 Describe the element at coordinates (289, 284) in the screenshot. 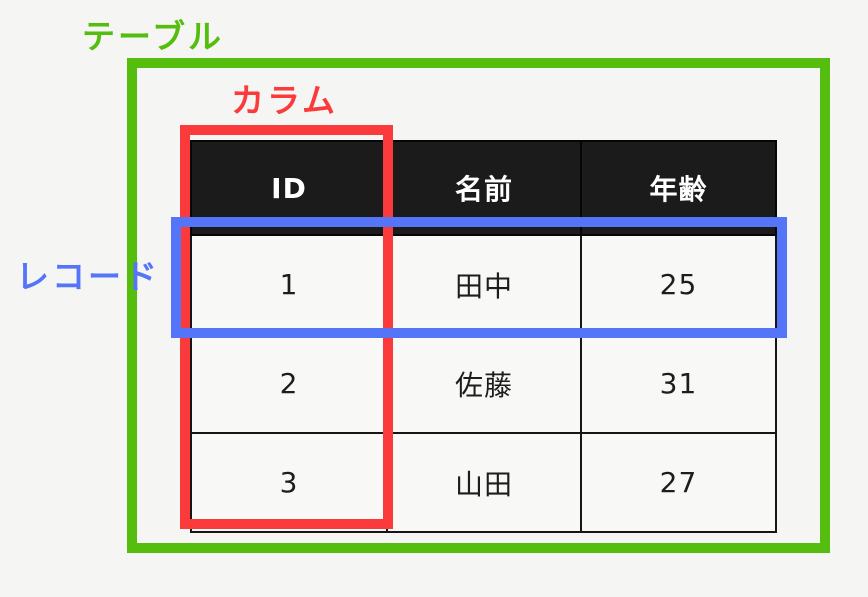

I see `cell-id: 1` at that location.